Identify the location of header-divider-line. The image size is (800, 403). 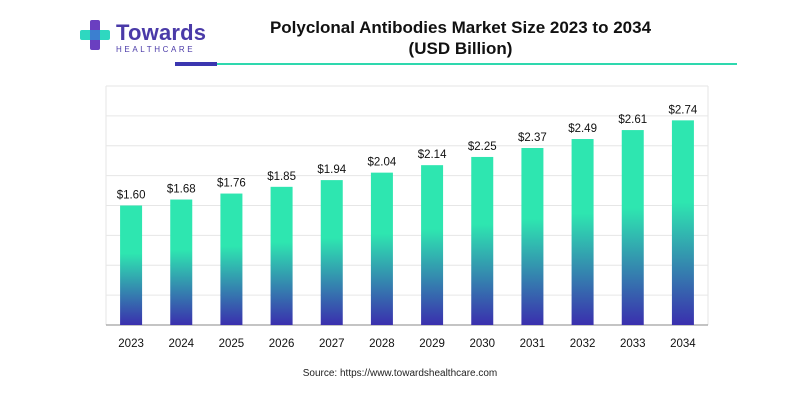
(477, 64).